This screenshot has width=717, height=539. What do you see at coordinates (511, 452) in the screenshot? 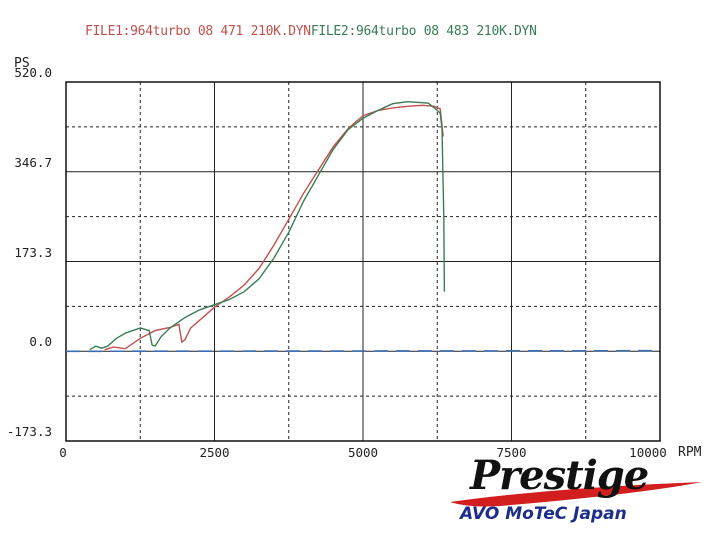
I see `x-tick-label: 7500` at bounding box center [511, 452].